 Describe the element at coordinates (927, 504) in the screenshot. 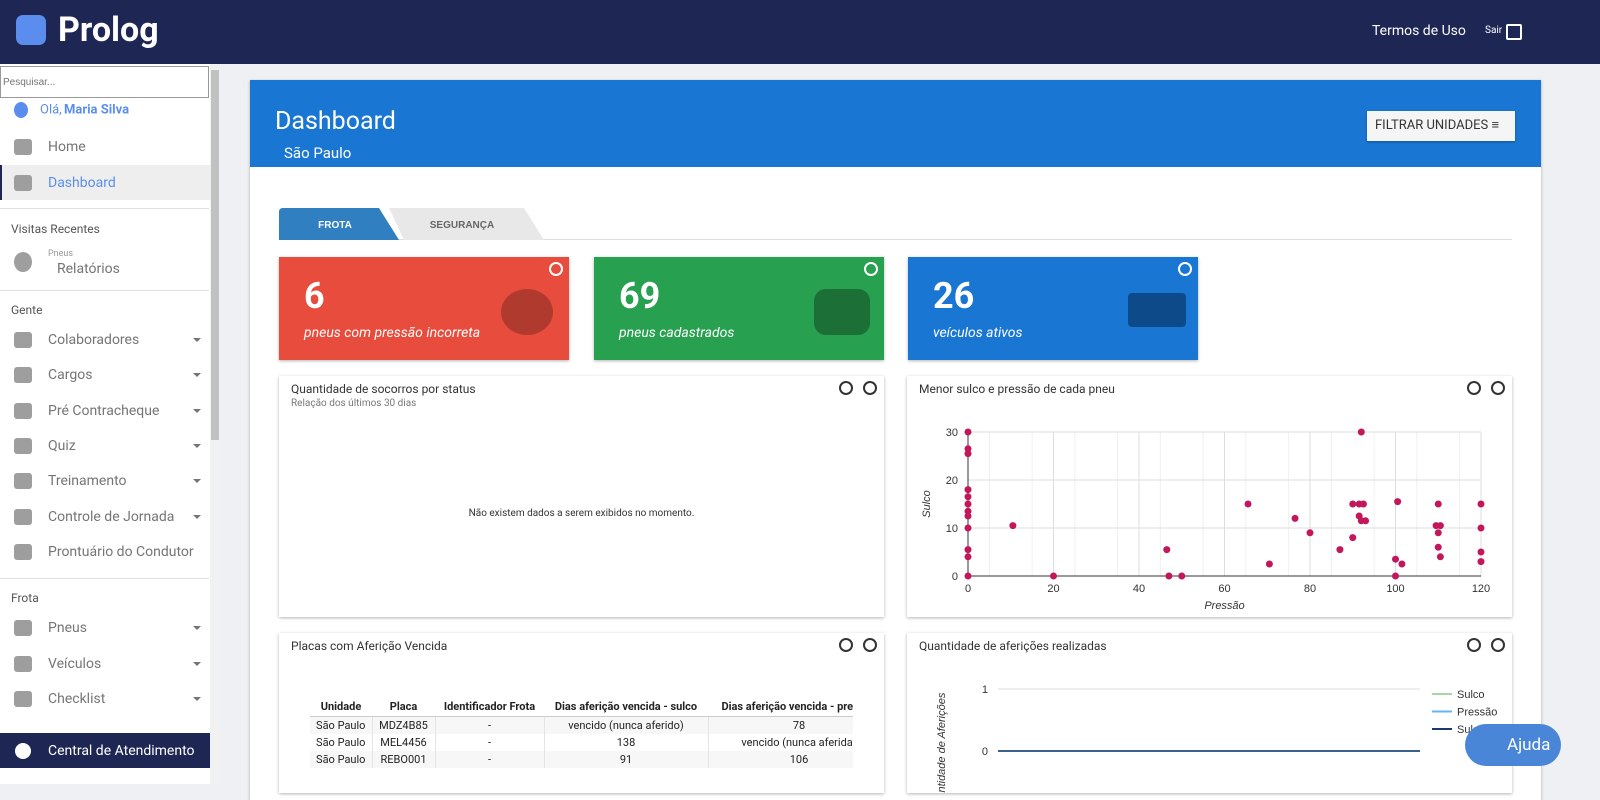

I see `y-axis-label: Sulco` at that location.